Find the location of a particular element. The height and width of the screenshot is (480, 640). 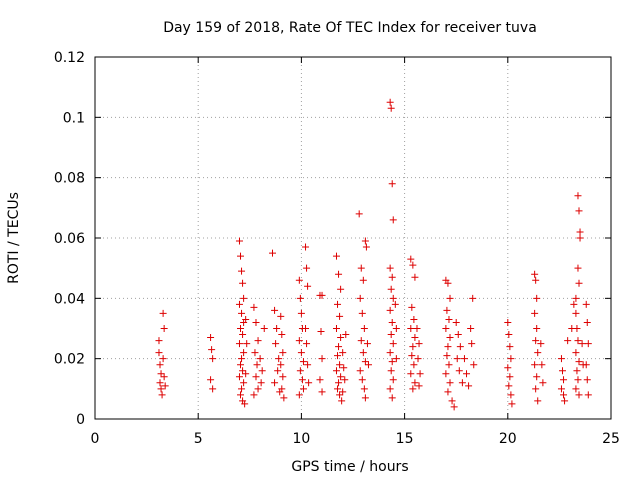

y-tick-label: 0.06 is located at coordinates (69, 239).